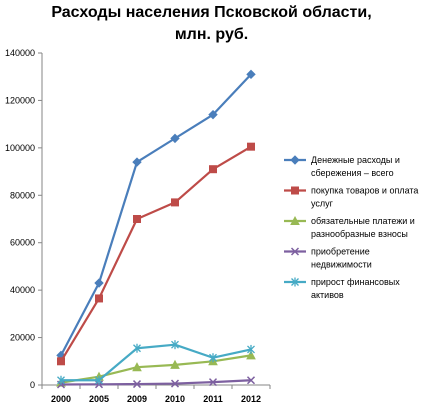 Image resolution: width=423 pixels, height=404 pixels. I want to click on legend-entry-4: приобретение недвижимости, so click(328, 258).